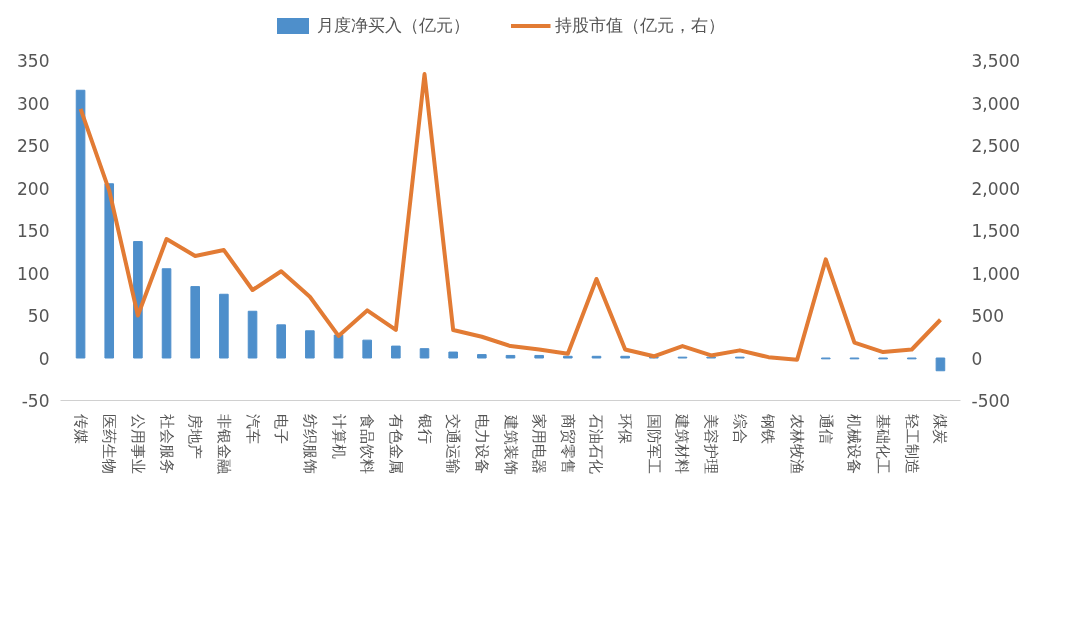  What do you see at coordinates (137, 444) in the screenshot?
I see `x-tick-label: 公用事业` at bounding box center [137, 444].